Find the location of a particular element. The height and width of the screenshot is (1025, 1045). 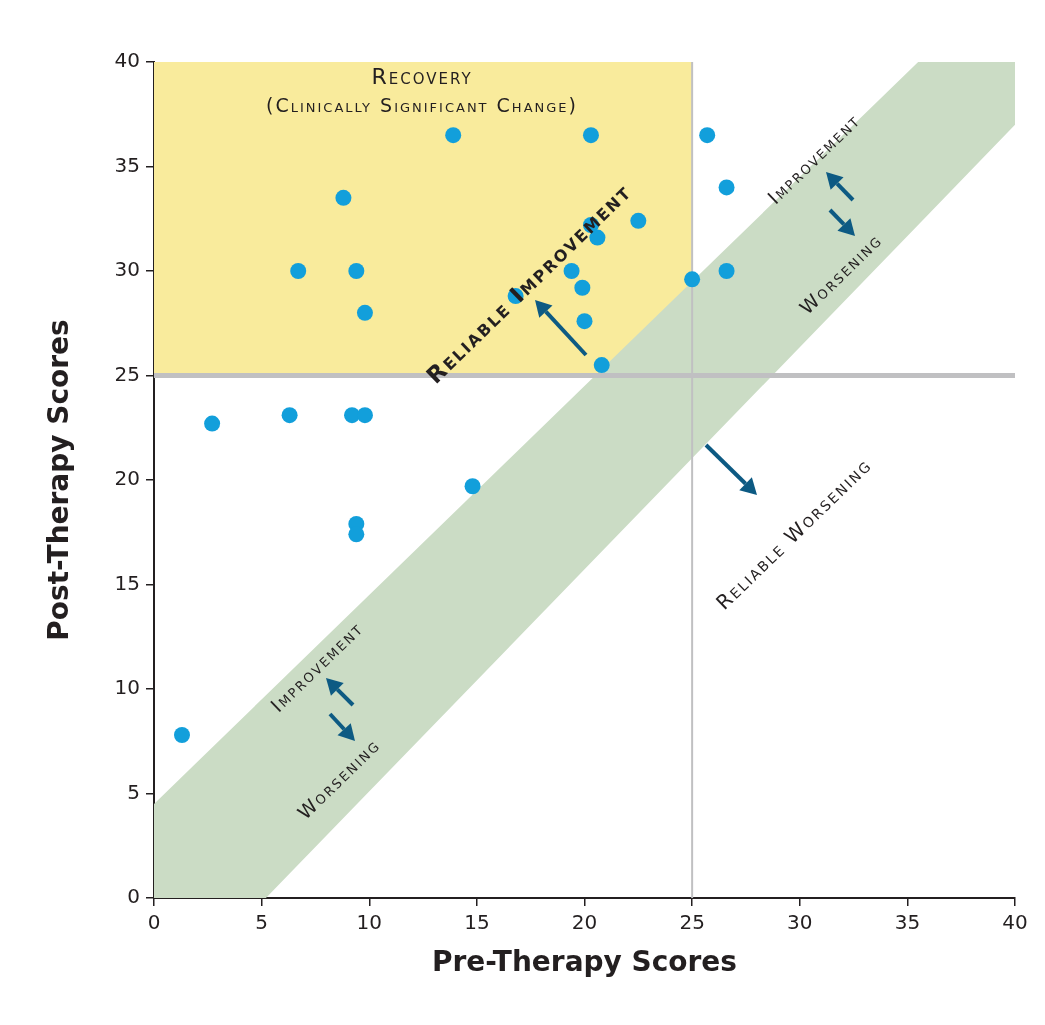

y-tick-label: 35 is located at coordinates (127, 164).